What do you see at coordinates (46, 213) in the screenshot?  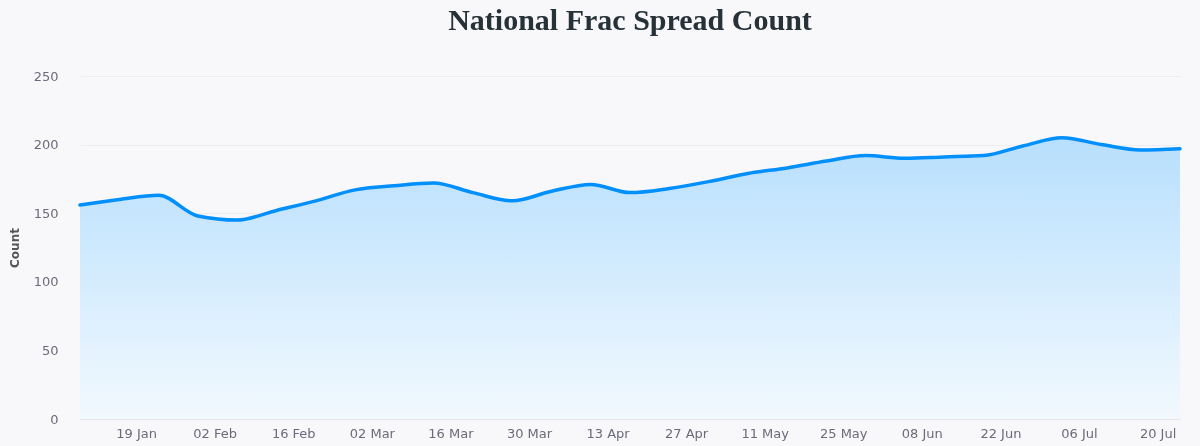 I see `y-tick-label: 150` at bounding box center [46, 213].